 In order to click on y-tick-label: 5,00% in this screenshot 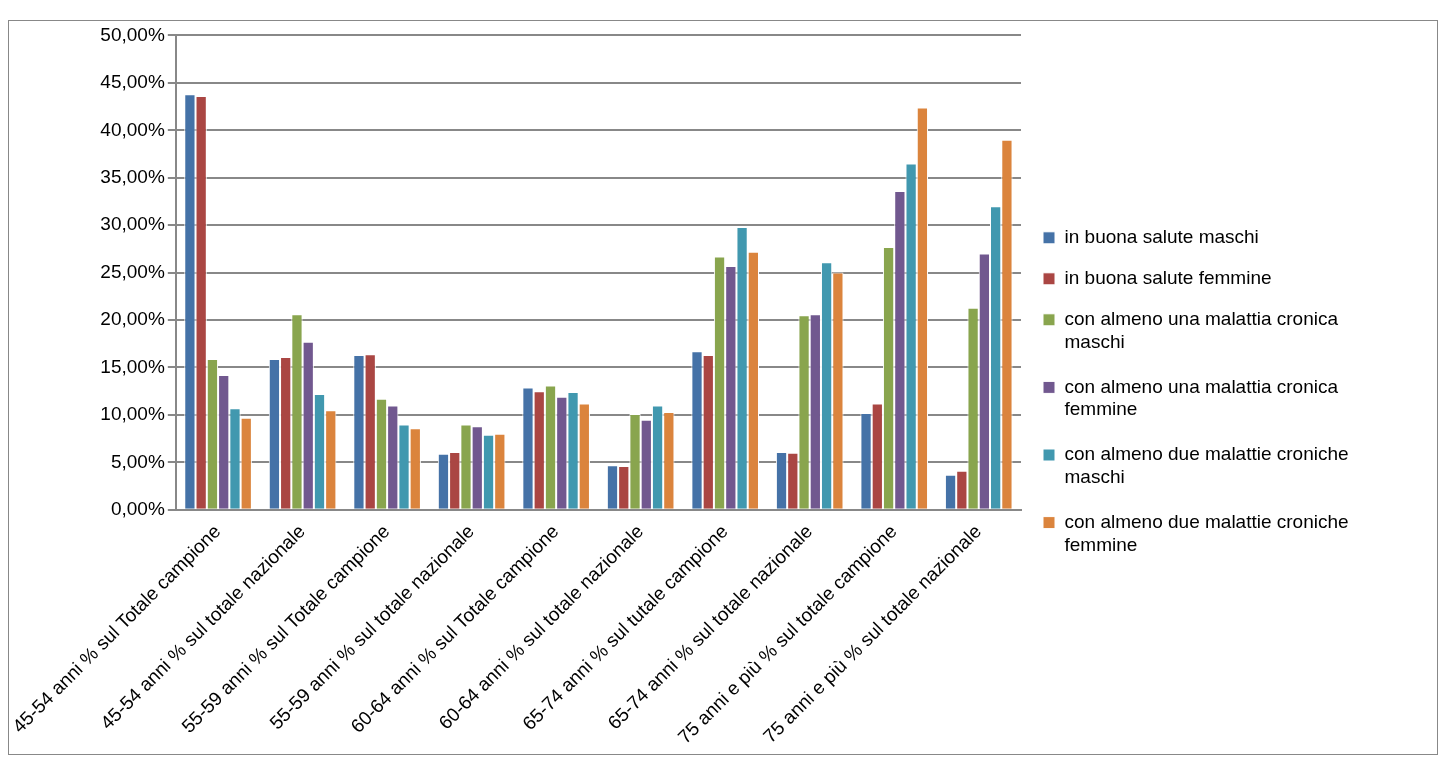, I will do `click(137, 461)`.